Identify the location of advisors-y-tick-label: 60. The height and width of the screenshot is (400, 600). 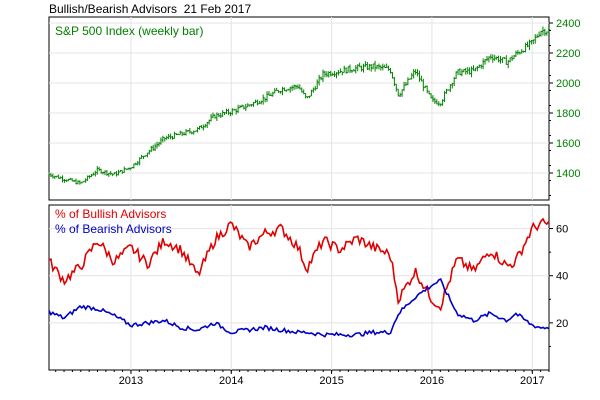
(562, 230).